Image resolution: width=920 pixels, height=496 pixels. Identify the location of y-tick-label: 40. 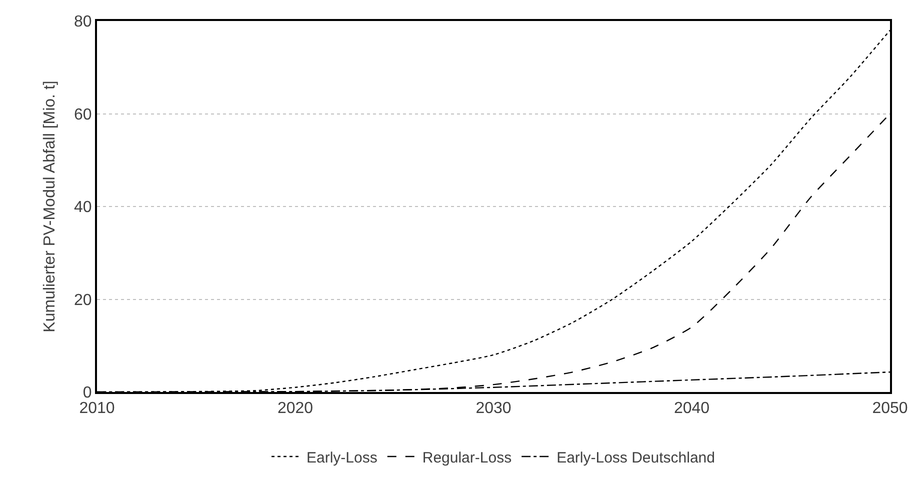
(83, 207).